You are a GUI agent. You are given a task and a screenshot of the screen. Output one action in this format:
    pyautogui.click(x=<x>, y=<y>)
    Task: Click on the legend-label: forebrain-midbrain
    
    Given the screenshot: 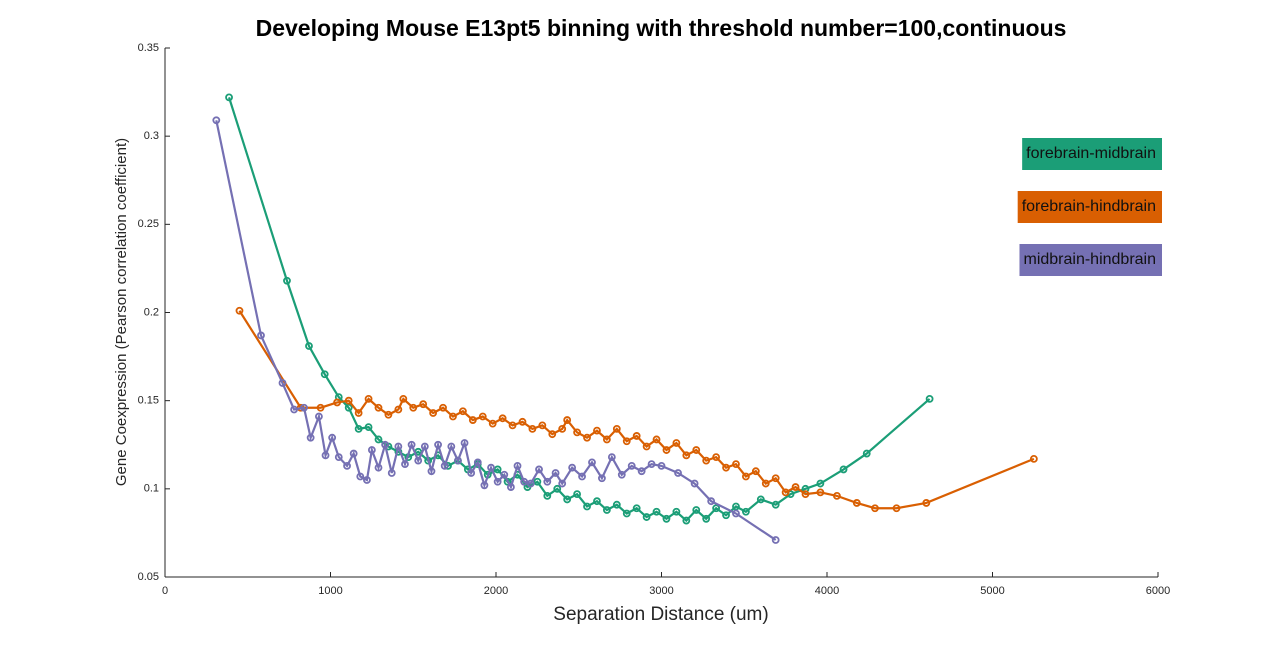 What is the action you would take?
    pyautogui.click(x=1091, y=153)
    